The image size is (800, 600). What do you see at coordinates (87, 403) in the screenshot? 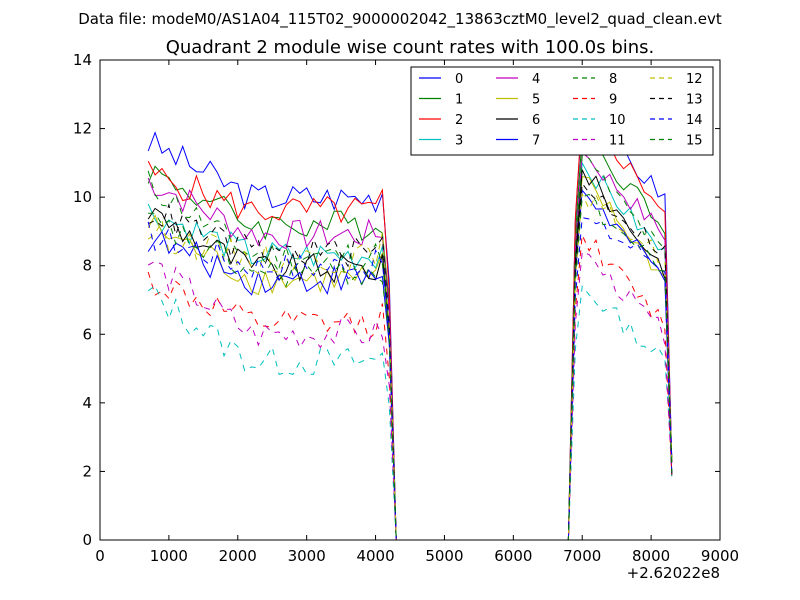
I see `y-tick-label: 4` at bounding box center [87, 403].